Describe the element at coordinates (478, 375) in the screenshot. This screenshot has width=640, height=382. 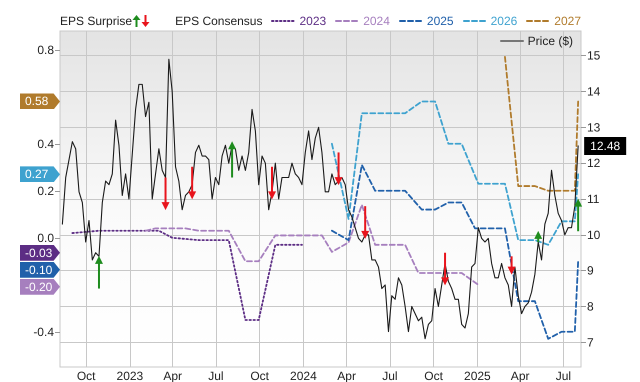
I see `x-tick-label: 2025` at that location.